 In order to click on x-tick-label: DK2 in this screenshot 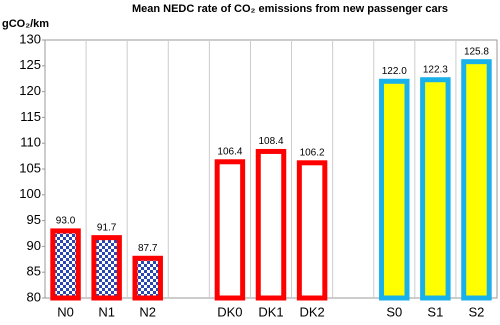, I will do `click(311, 311)`.